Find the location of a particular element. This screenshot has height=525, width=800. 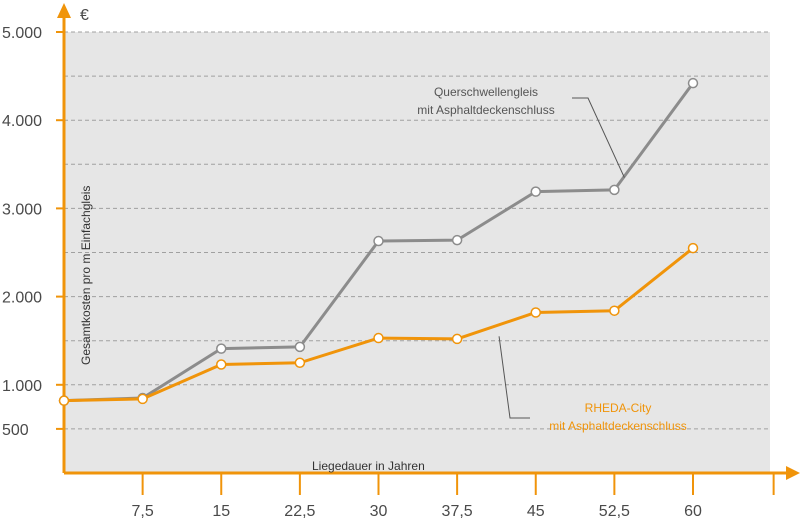

x-tick-label: 52,5 is located at coordinates (614, 511).